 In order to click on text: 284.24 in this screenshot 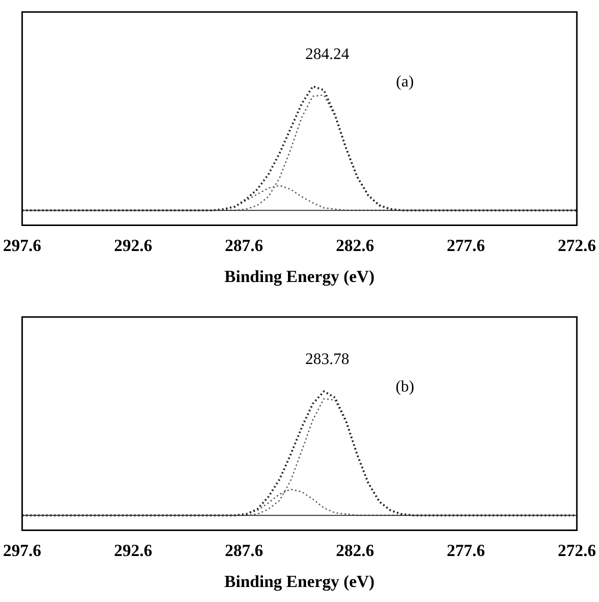, I will do `click(327, 54)`.